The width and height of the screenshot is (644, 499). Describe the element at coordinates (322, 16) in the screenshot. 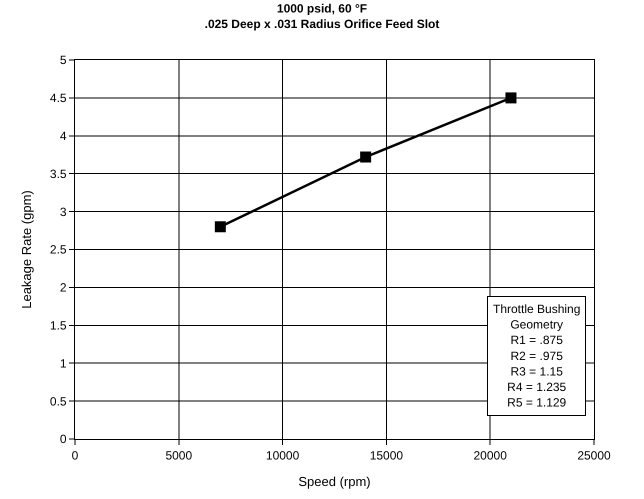

I see `chart-title: 1000 psid, 60 °F .025 Deep x .031 Radius Orifice Feed Slot` at that location.